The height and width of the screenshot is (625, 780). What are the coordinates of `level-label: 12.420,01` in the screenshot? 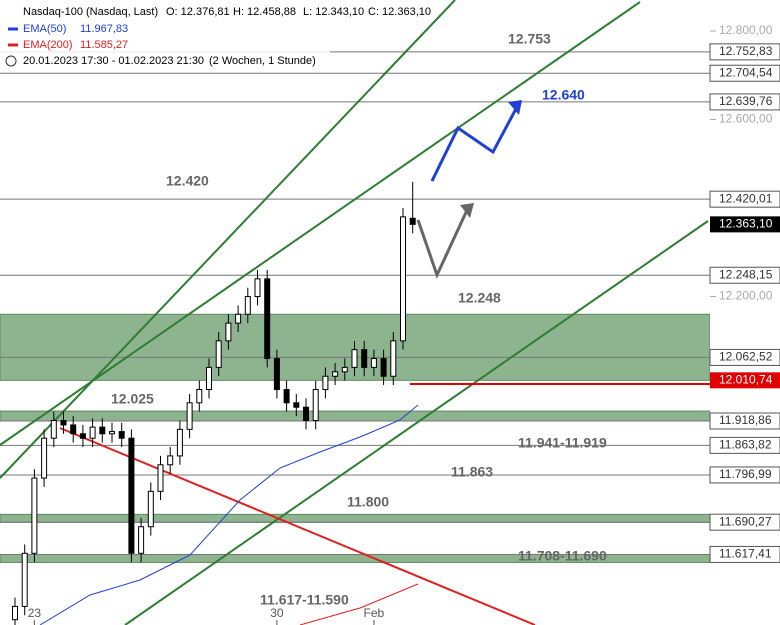 It's located at (746, 198).